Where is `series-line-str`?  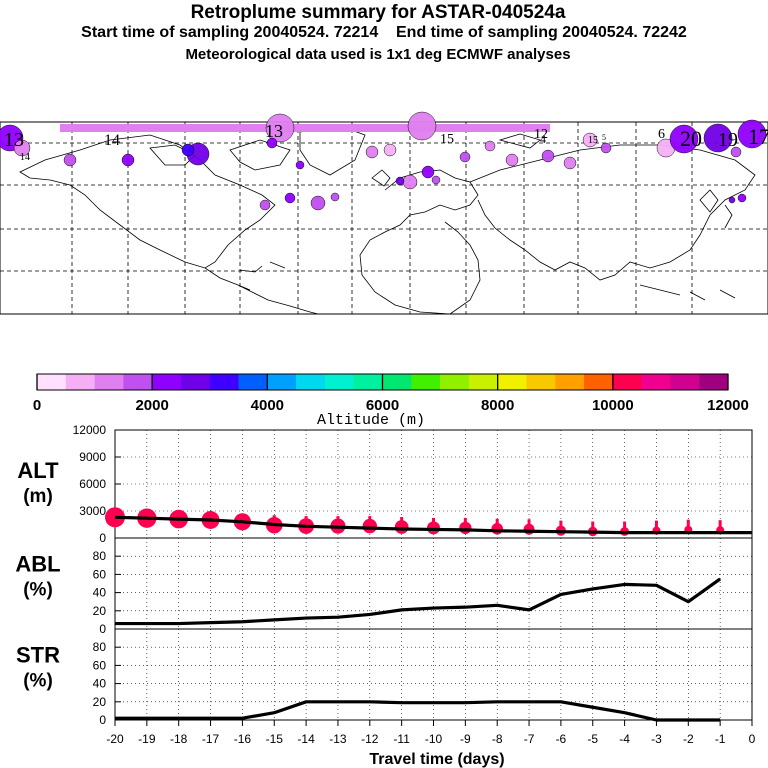
series-line-str is located at coordinates (418, 711).